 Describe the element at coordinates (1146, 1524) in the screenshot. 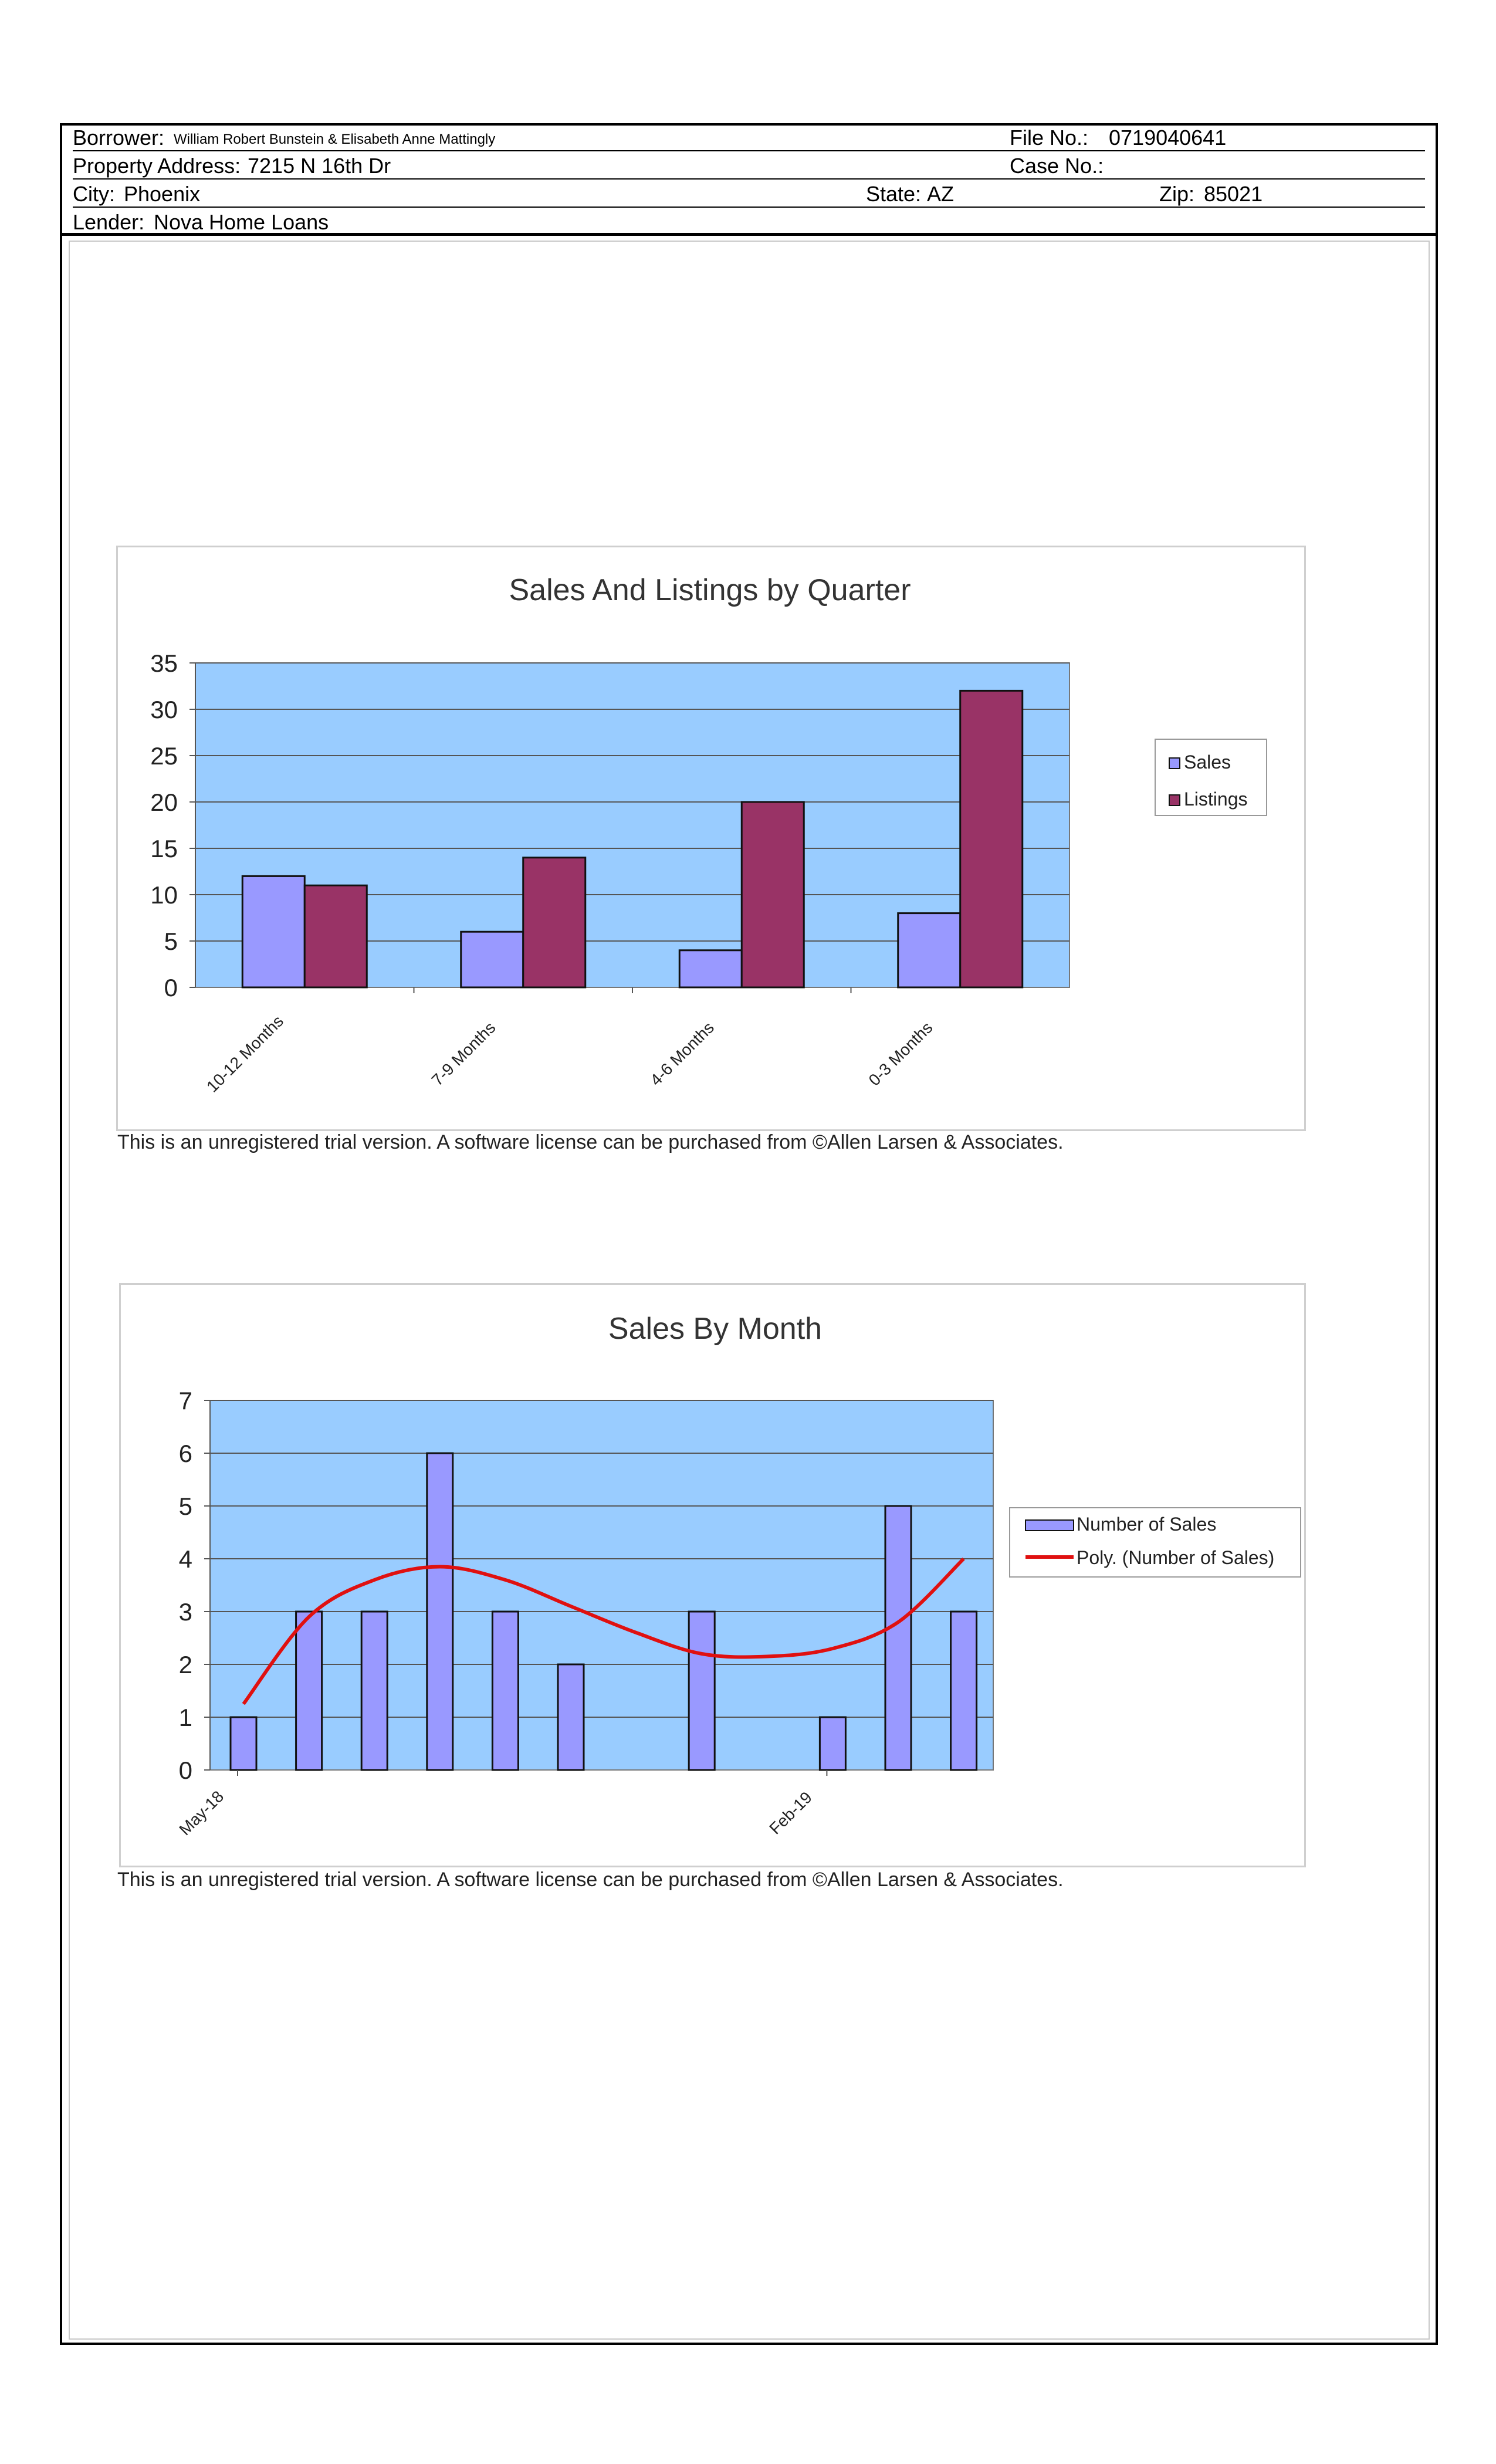

I see `legend-label: Number of Sales` at that location.